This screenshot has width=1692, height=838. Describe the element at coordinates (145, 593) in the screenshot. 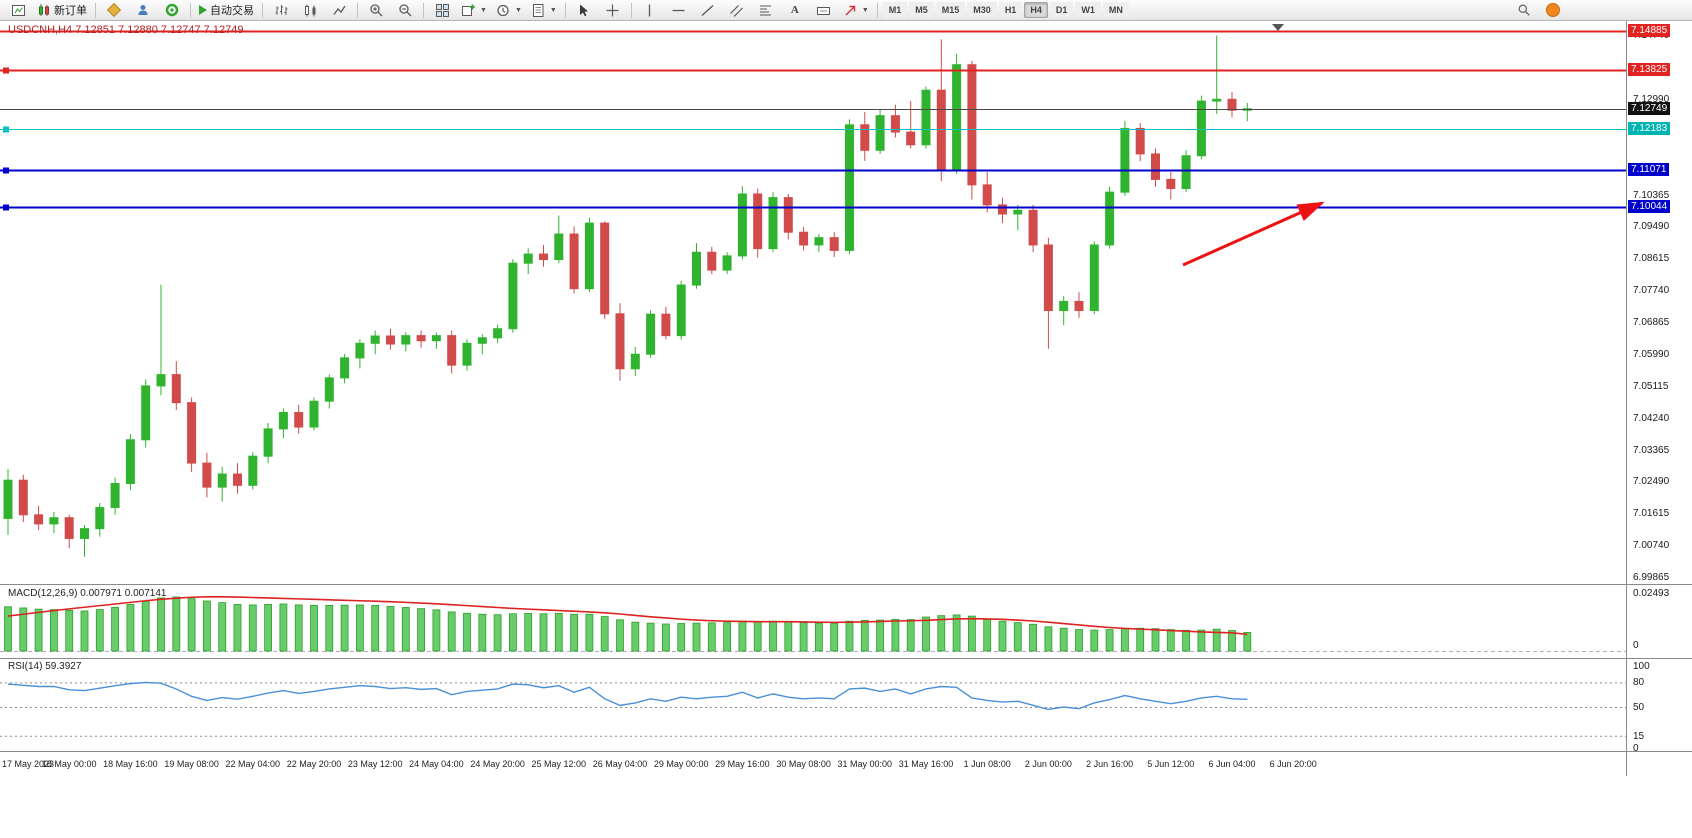

I see `macd-signal-value: 0.007141` at that location.